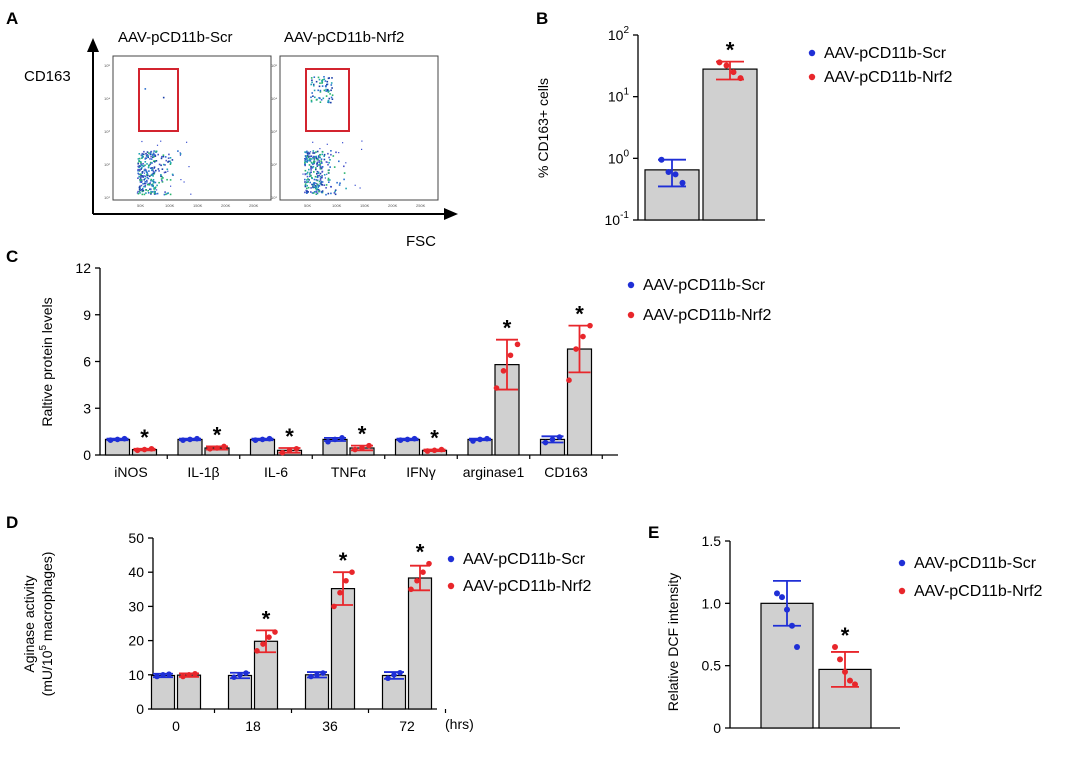 This screenshot has height=769, width=1080. I want to click on x-tick-label: iNOS, so click(130, 472).